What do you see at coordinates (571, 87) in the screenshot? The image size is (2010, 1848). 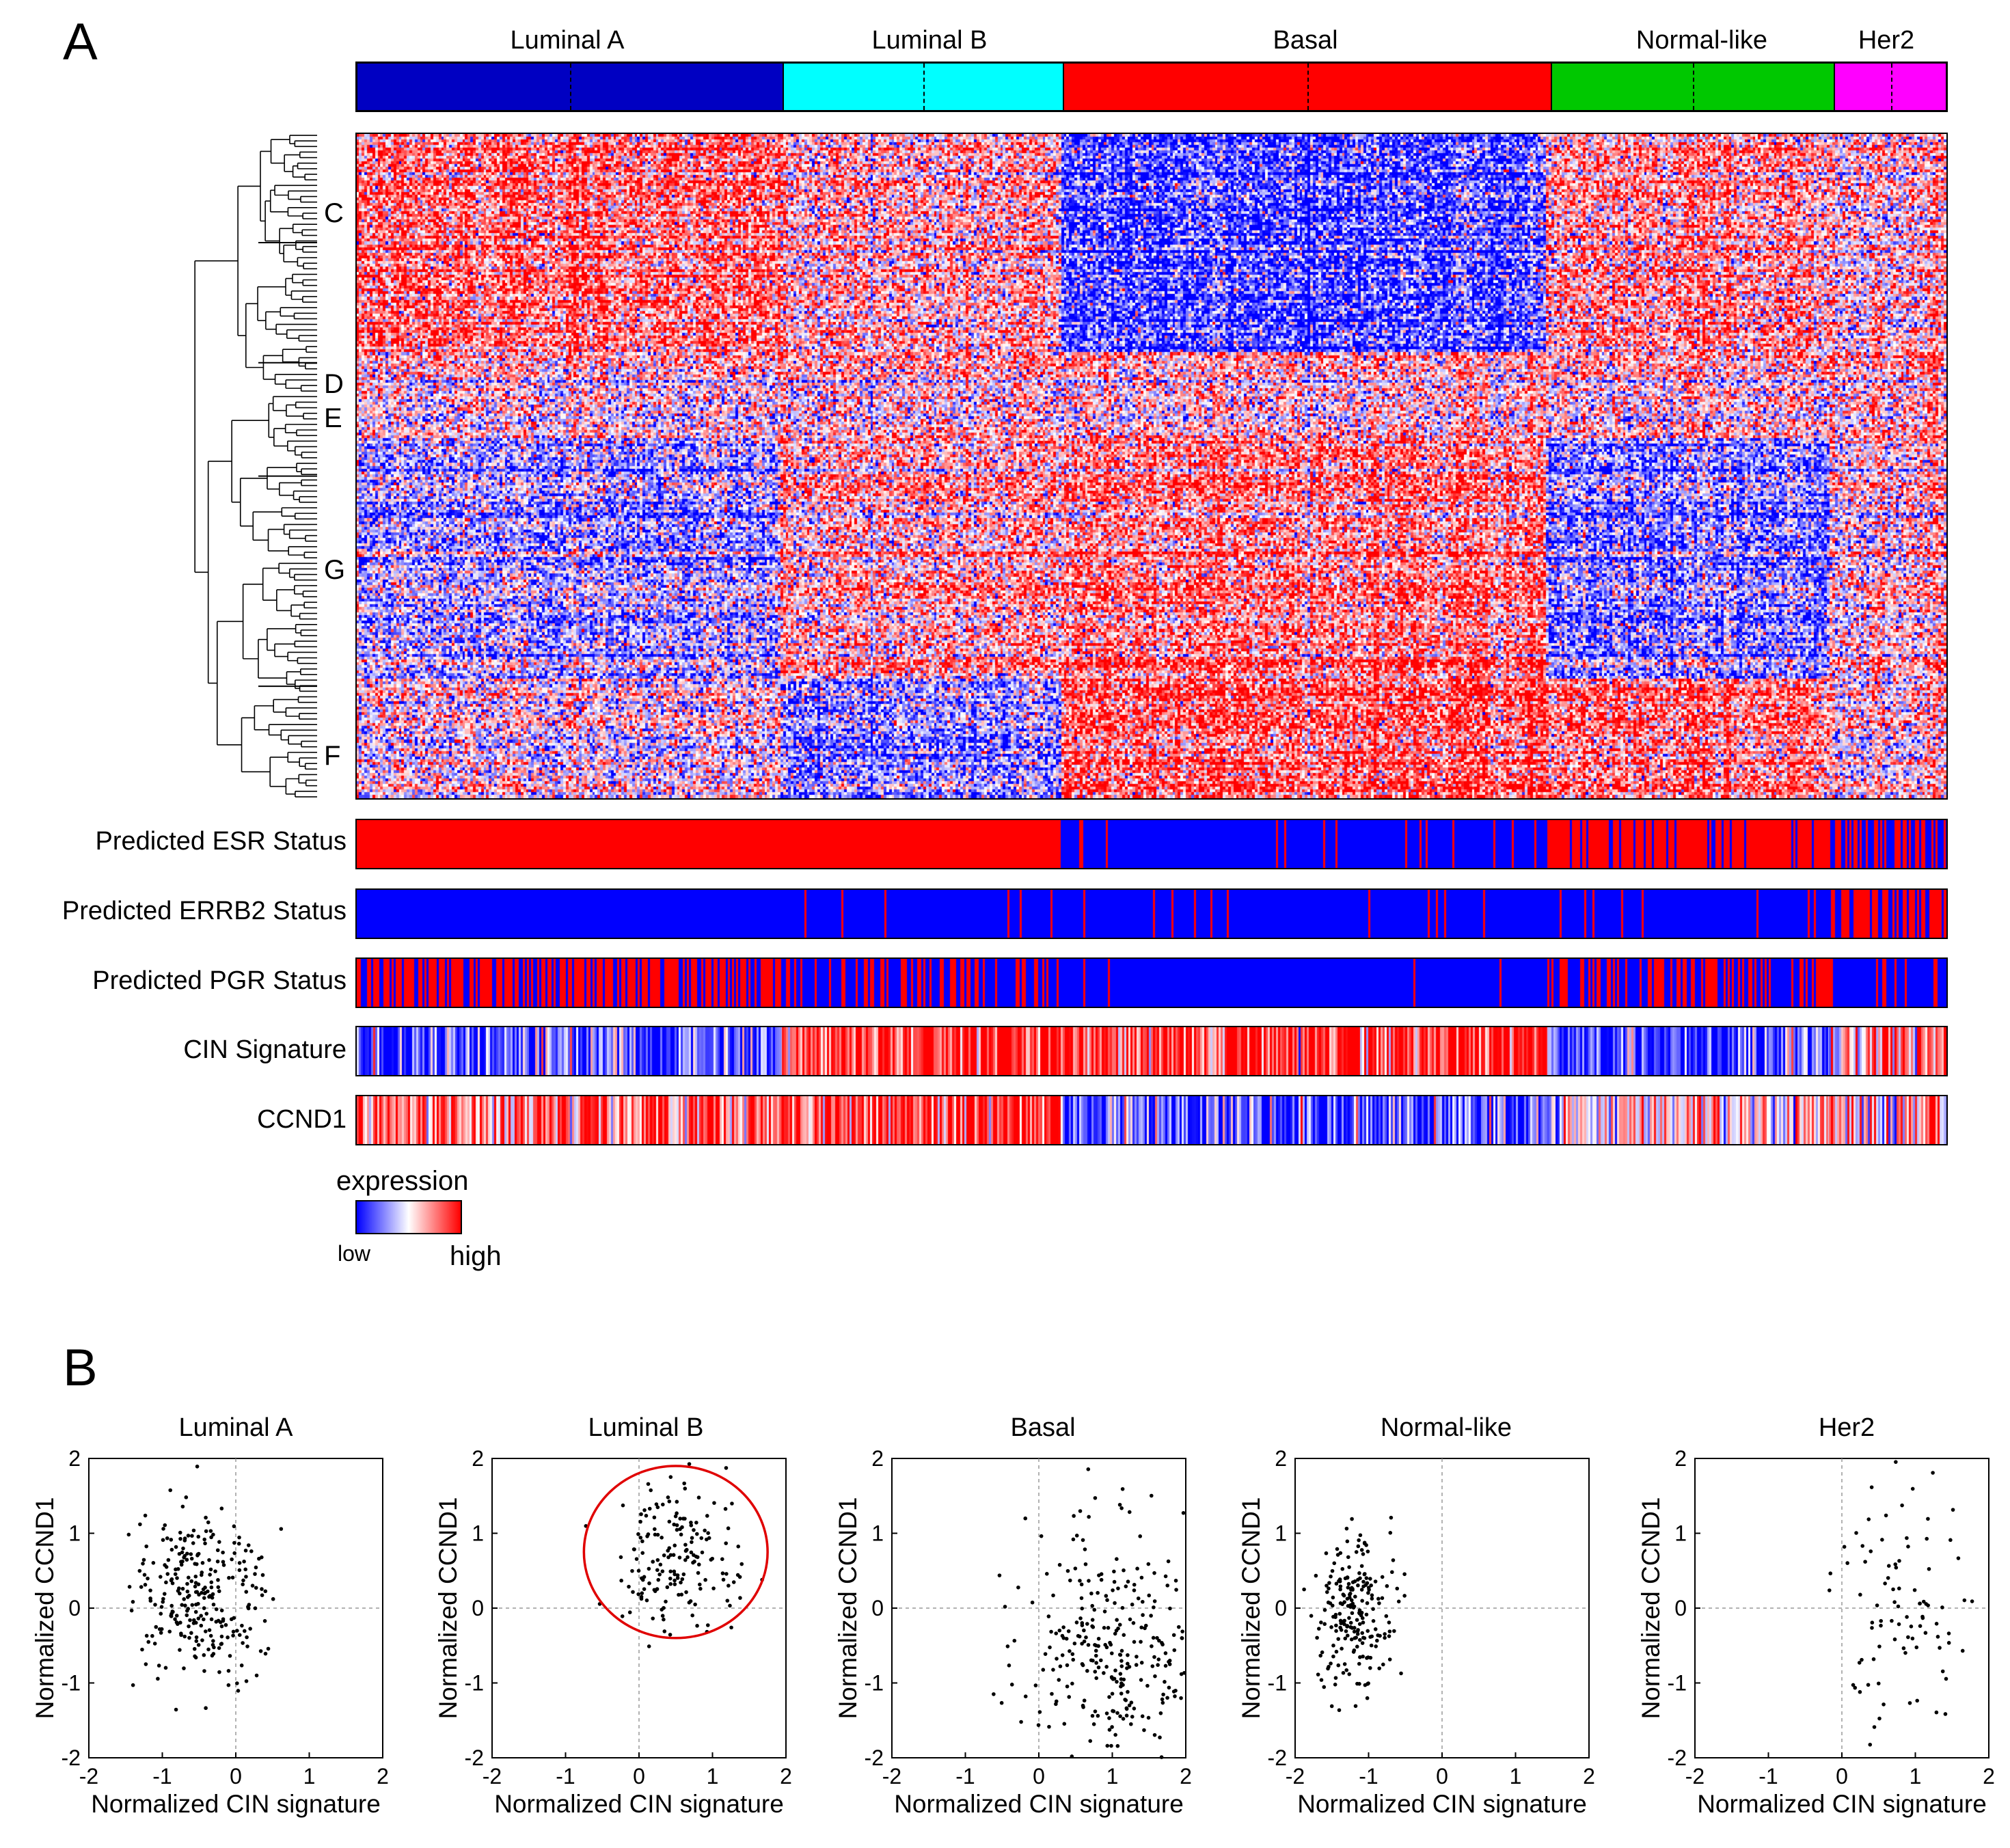 I see `subtype-bar-luminal-a` at bounding box center [571, 87].